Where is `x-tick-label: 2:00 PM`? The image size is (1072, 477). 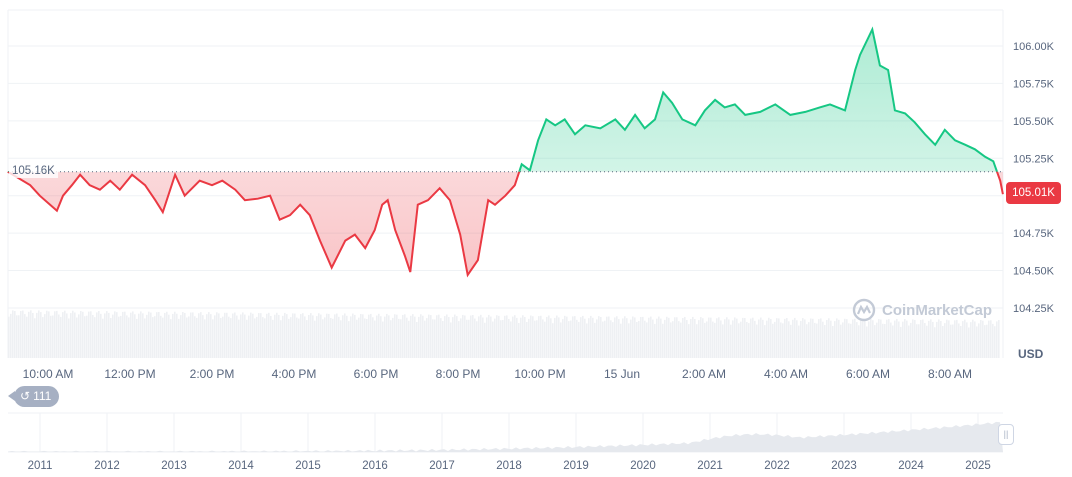
x-tick-label: 2:00 PM is located at coordinates (212, 374).